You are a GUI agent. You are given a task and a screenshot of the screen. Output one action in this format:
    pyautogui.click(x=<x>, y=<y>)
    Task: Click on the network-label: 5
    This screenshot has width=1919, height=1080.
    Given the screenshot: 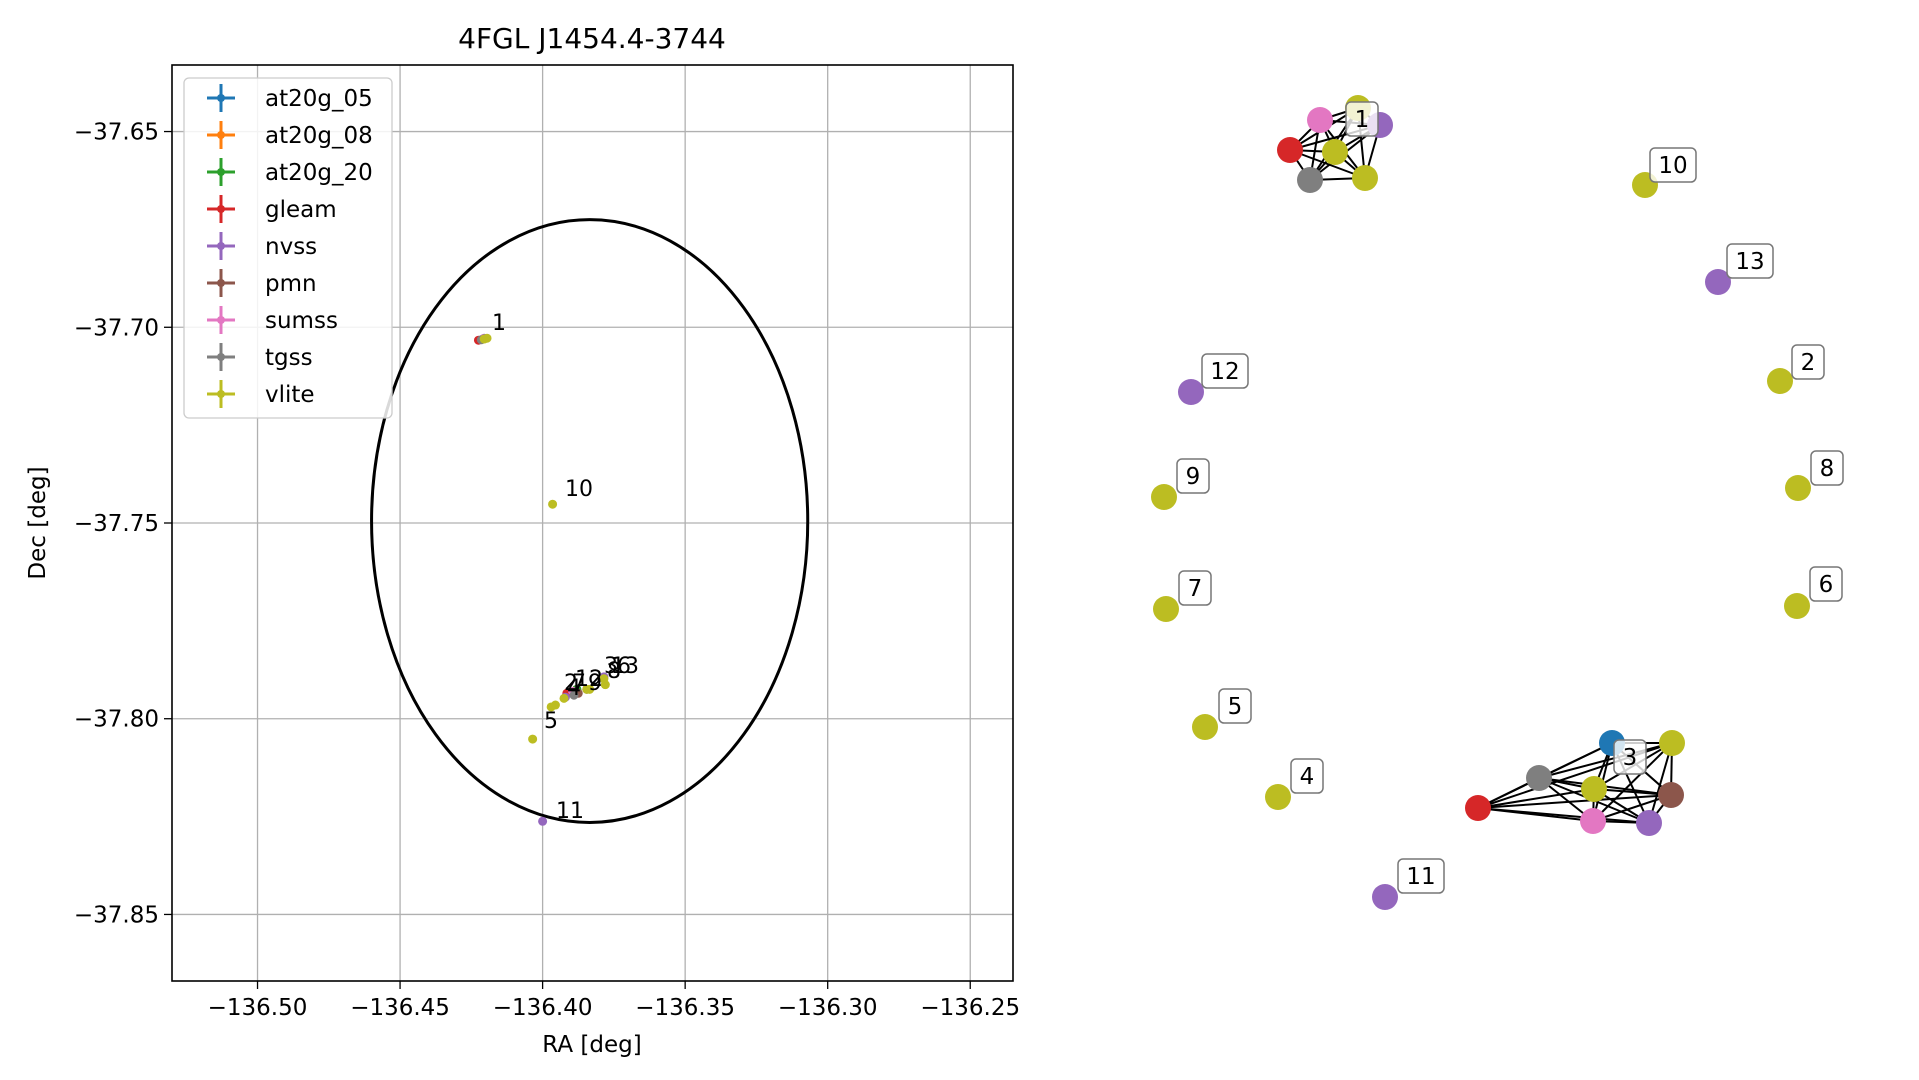 What is the action you would take?
    pyautogui.click(x=1235, y=707)
    